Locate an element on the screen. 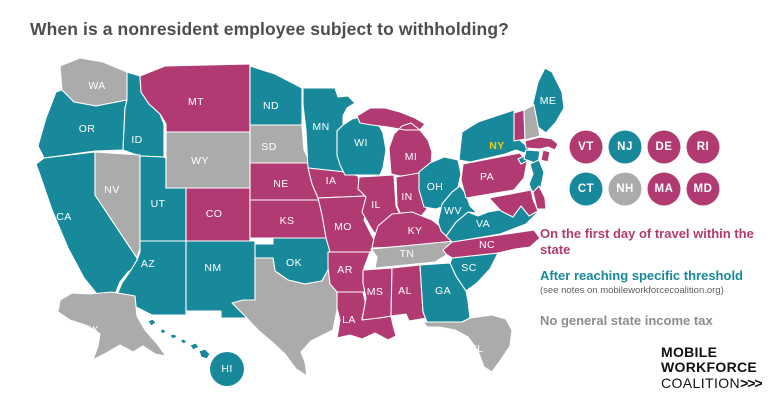 The image size is (768, 406). state-label-TN: TN is located at coordinates (407, 254).